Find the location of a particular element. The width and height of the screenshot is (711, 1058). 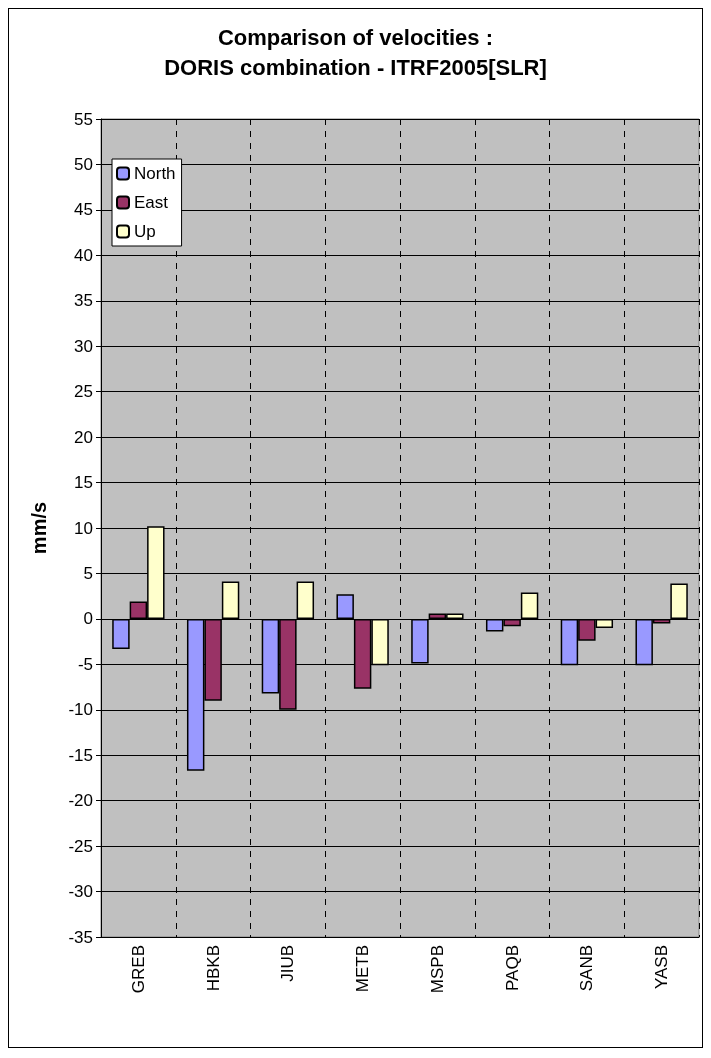

y-tick-label: 35 is located at coordinates (83, 301).